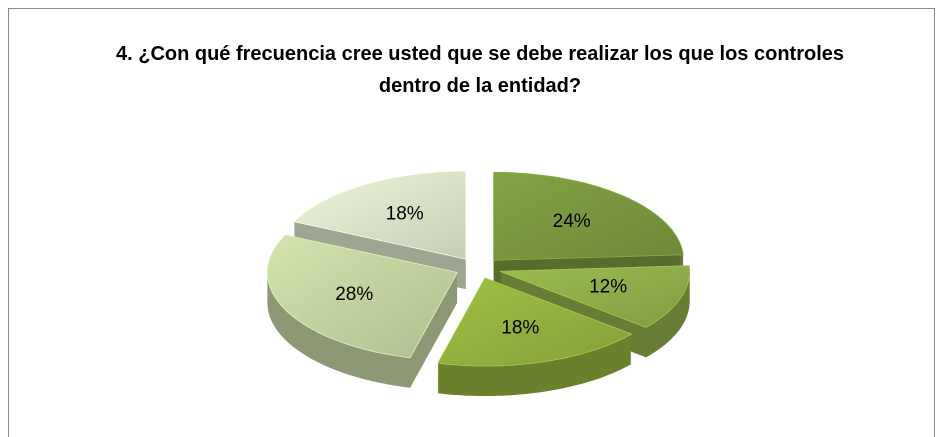  What do you see at coordinates (572, 221) in the screenshot?
I see `data-label: 24%` at bounding box center [572, 221].